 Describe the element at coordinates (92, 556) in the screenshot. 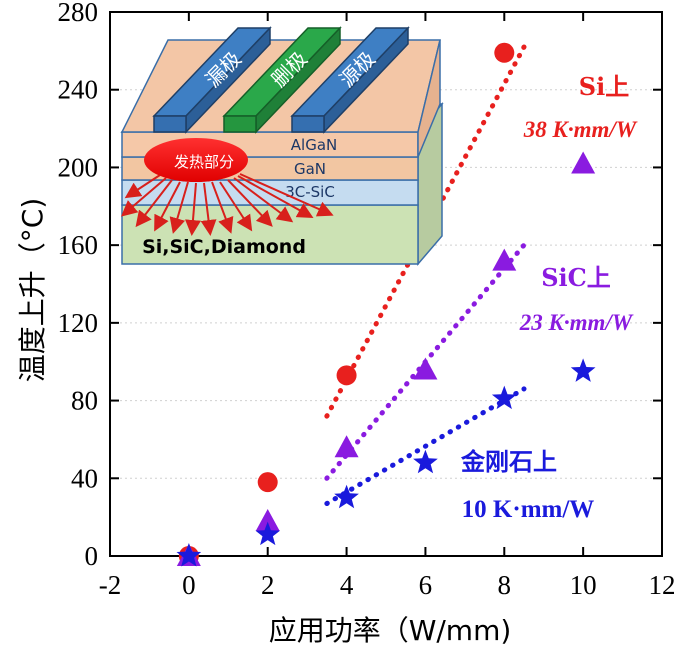

I see `y-tick-label: 0` at that location.